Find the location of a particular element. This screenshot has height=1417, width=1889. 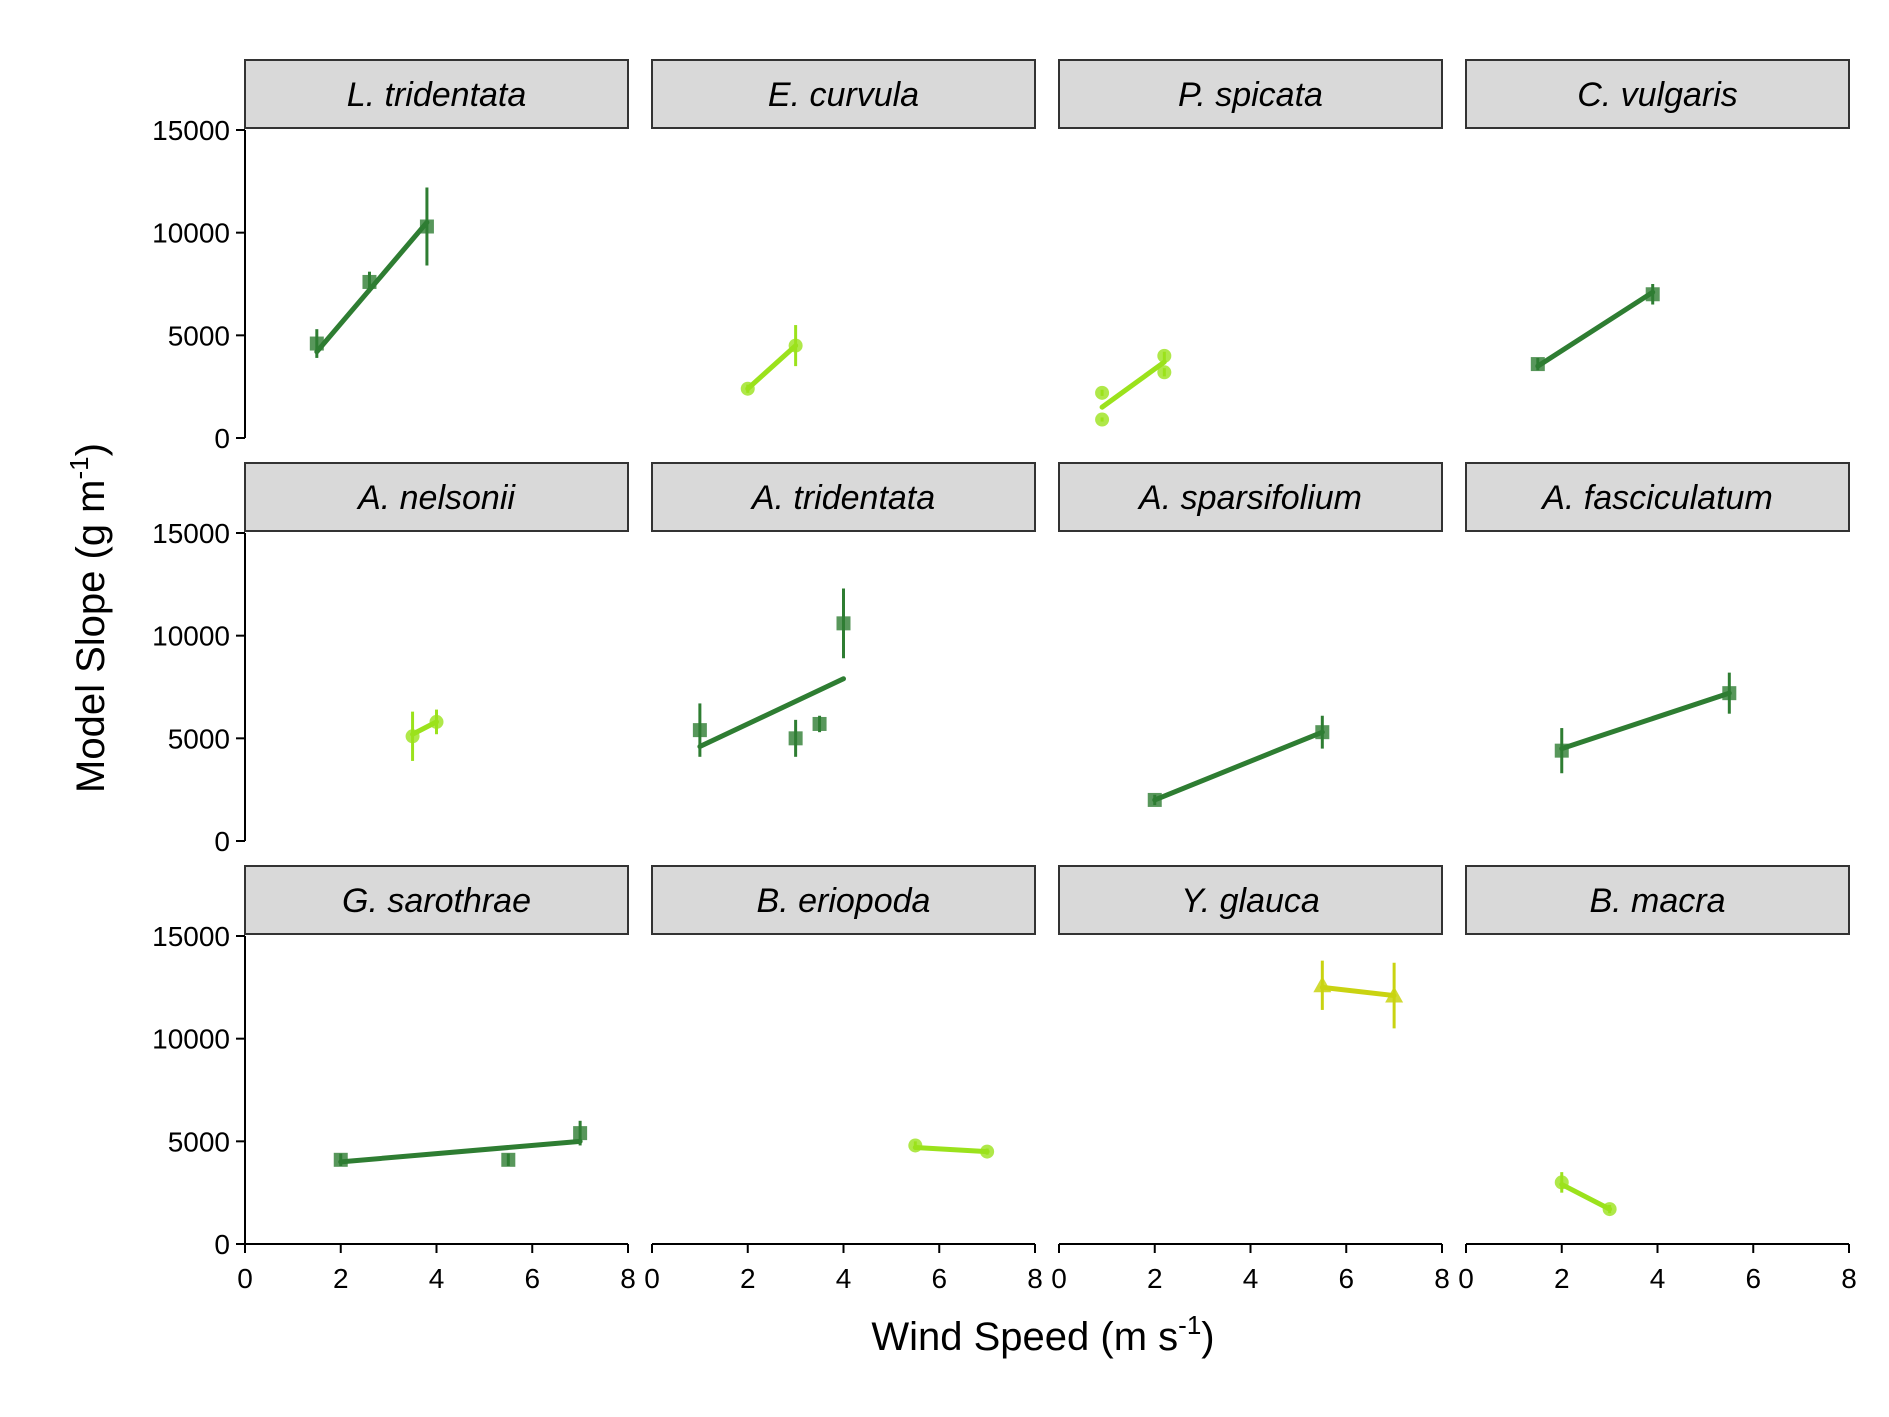

panel-10: B. eriopoda 0 2 4 6 8 is located at coordinates (843, 1079).